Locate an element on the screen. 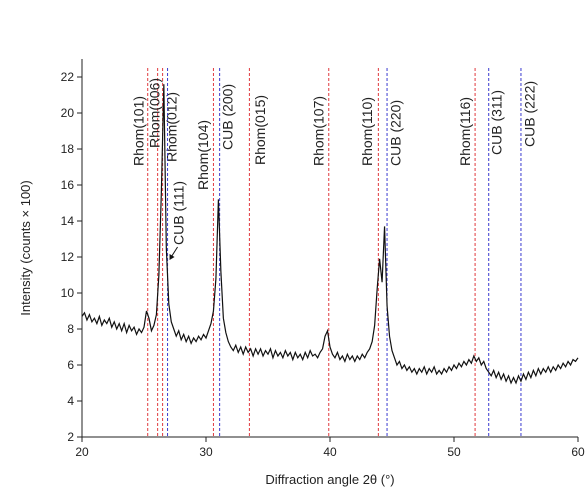 Image resolution: width=588 pixels, height=496 pixels. y-tick-label: 20 is located at coordinates (68, 113).